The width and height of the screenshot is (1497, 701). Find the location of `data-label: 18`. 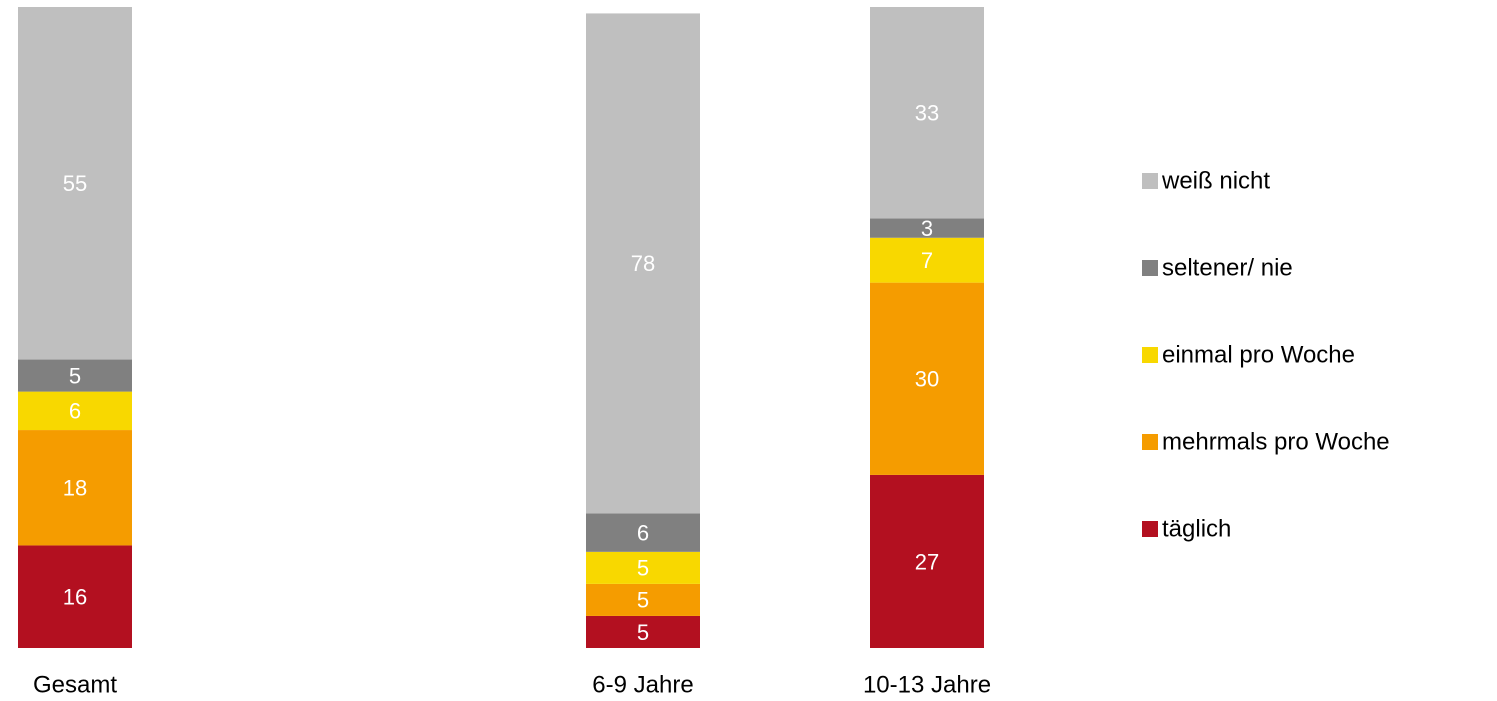

data-label: 18 is located at coordinates (75, 488).